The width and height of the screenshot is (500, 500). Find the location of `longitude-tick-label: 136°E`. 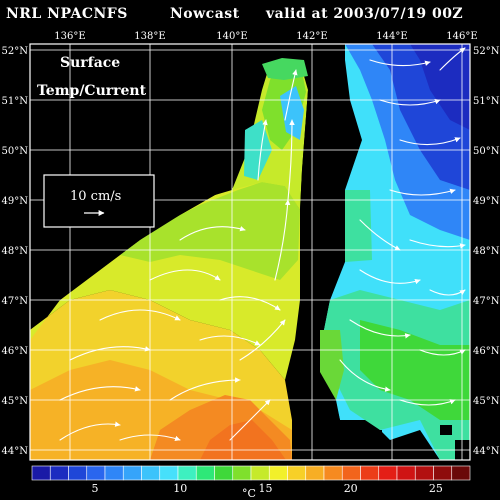

longitude-tick-label: 136°E is located at coordinates (69, 36).